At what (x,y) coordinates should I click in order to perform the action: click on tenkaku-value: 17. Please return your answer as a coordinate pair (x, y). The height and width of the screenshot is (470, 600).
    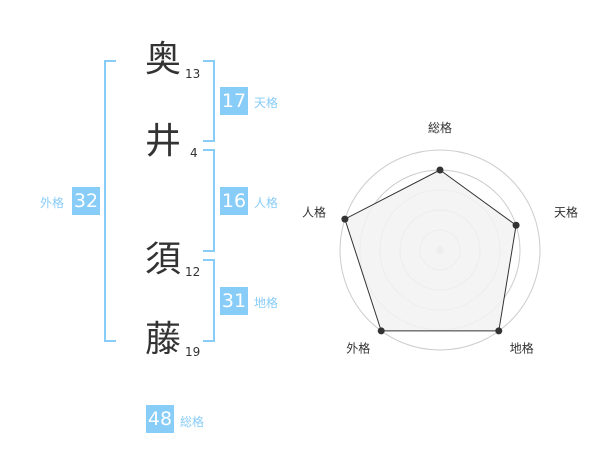
    Looking at the image, I should click on (234, 101).